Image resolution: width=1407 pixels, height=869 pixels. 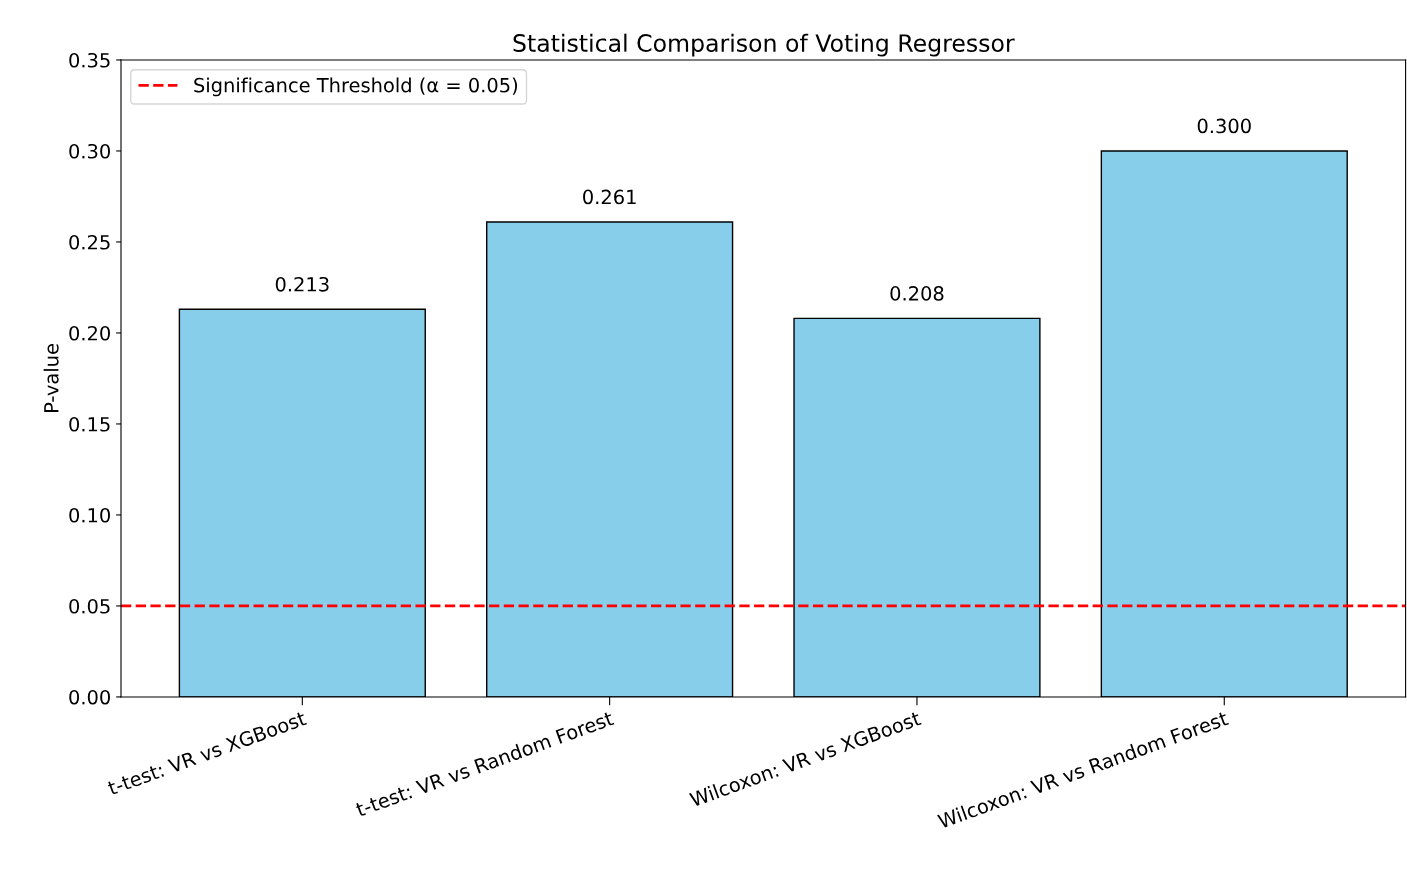 I want to click on data-label: 0.300, so click(x=1224, y=126).